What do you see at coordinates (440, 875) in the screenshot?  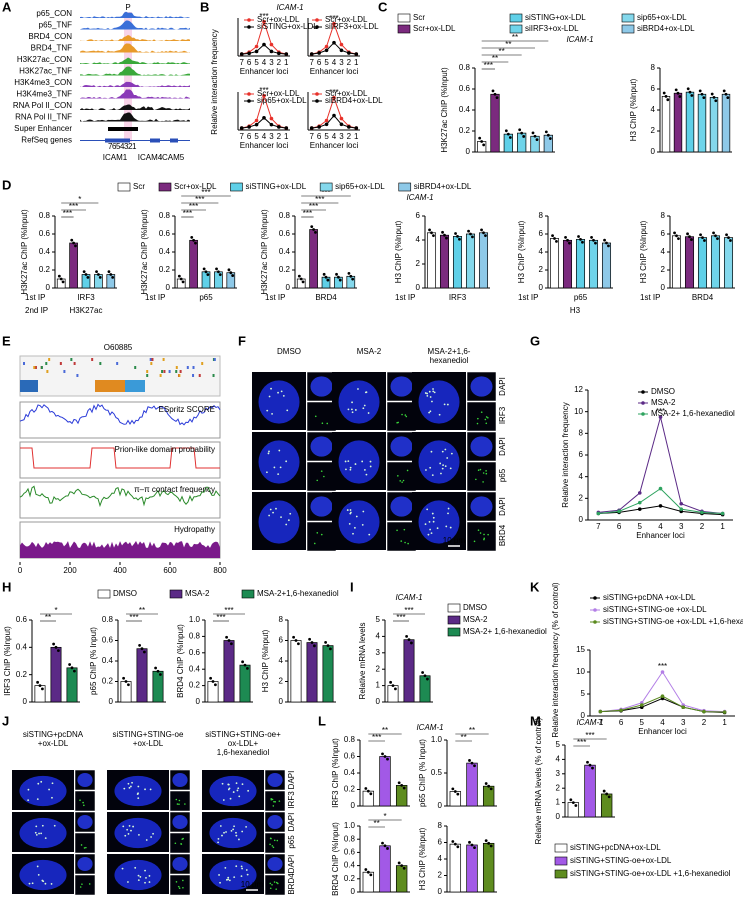 I see `y-tick-label: 2` at bounding box center [440, 875].